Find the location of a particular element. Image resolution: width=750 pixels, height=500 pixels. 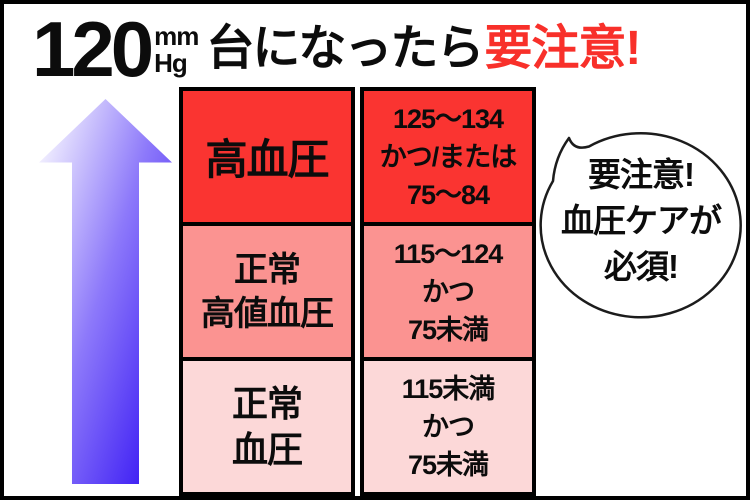

speech-bubble-text: 要注意! 血圧ケアが 必須! is located at coordinates (641, 221).